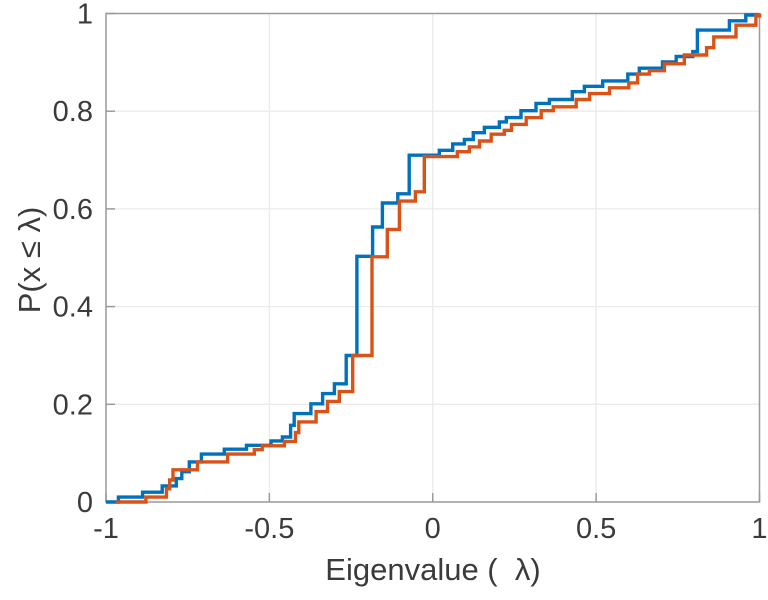 The image size is (768, 600). I want to click on y-tick-label: 0.8, so click(73, 112).